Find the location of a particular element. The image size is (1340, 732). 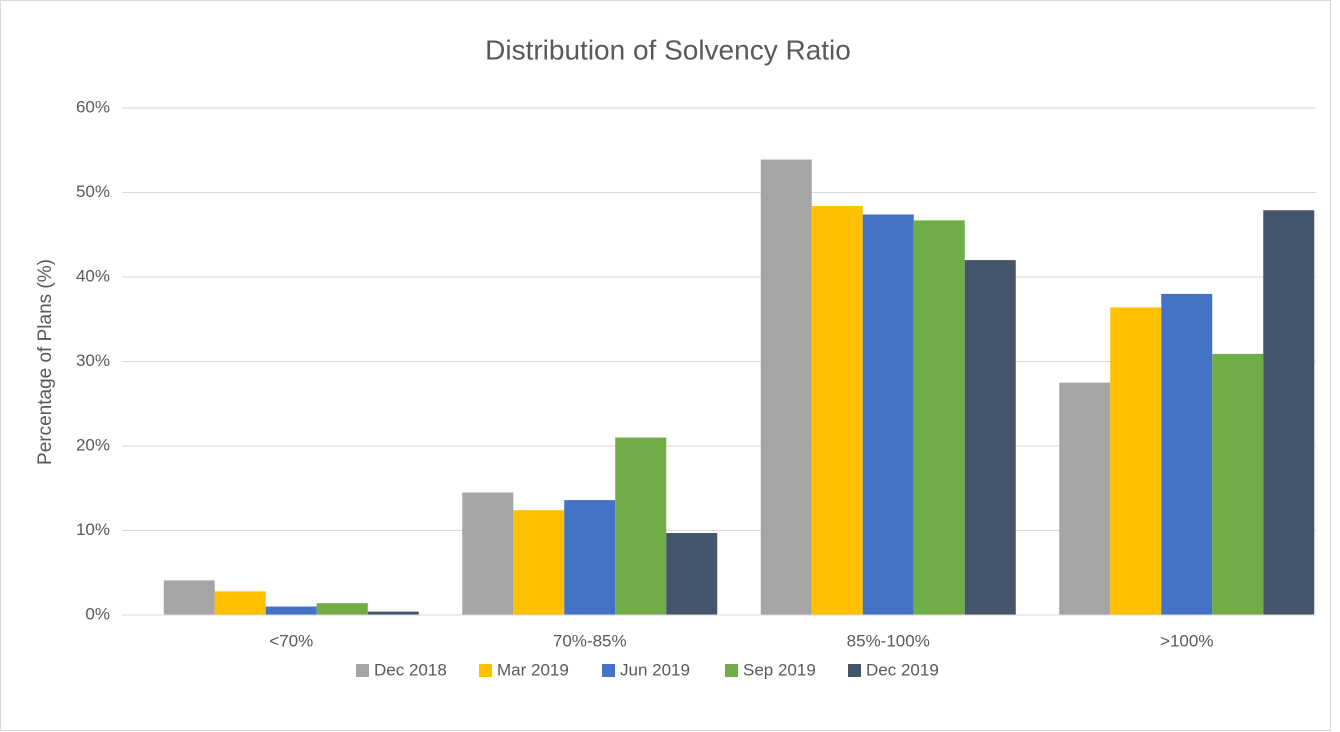

x-tick-label: 85%-100% is located at coordinates (888, 640).